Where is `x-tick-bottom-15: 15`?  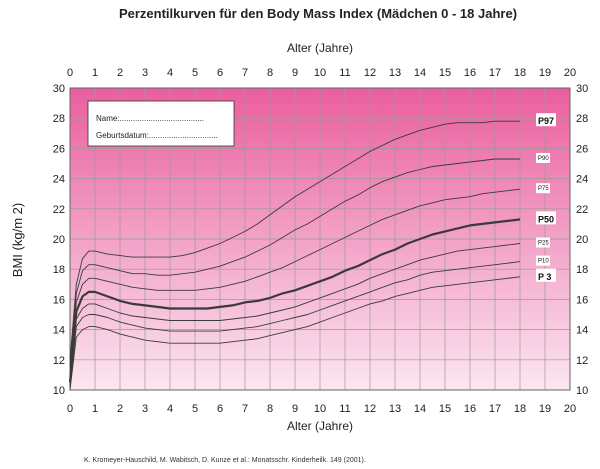 x-tick-bottom-15: 15 is located at coordinates (445, 409).